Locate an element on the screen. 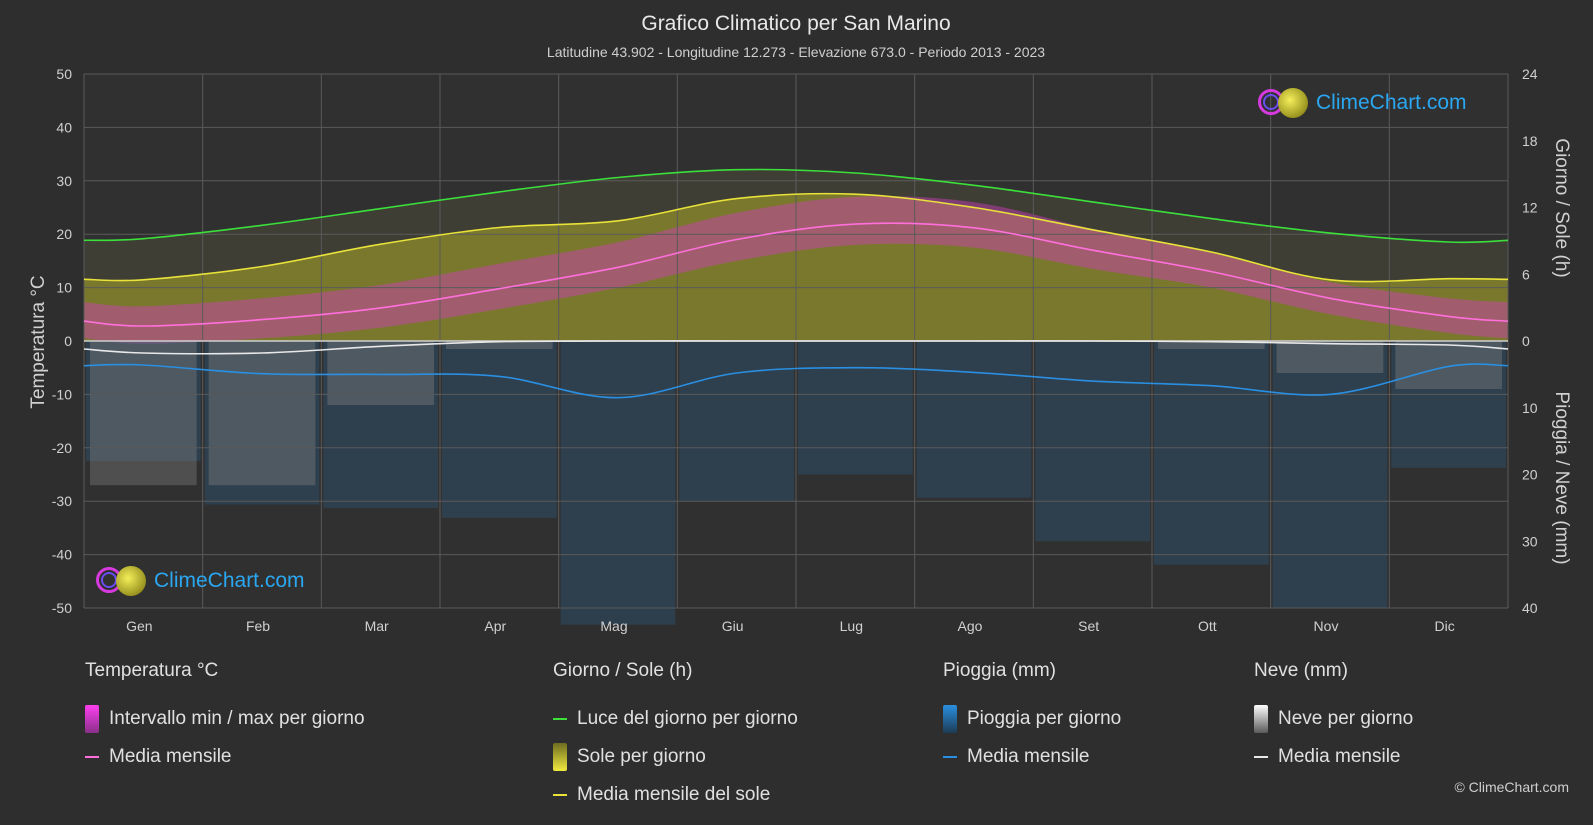 The width and height of the screenshot is (1593, 825). month-label: Gen is located at coordinates (139, 626).